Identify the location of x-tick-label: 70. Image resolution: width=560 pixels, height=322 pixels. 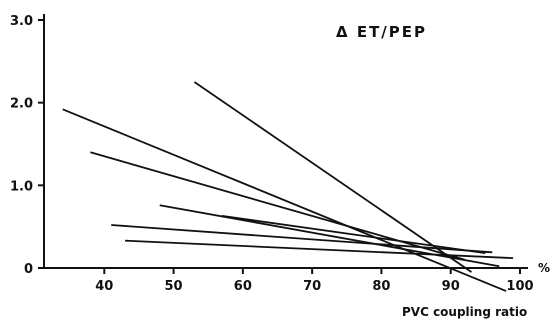
(312, 286).